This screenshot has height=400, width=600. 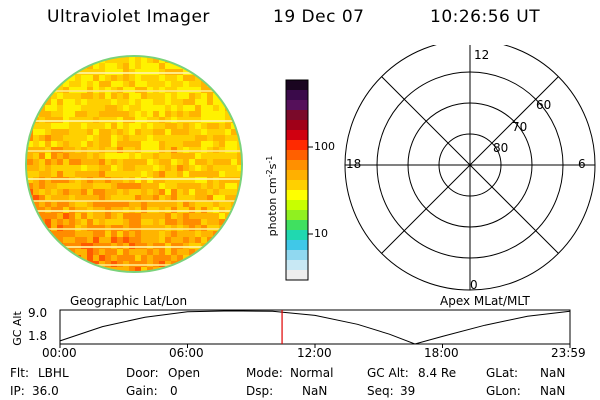 What do you see at coordinates (544, 105) in the screenshot?
I see `mlat-label-60: 60` at bounding box center [544, 105].